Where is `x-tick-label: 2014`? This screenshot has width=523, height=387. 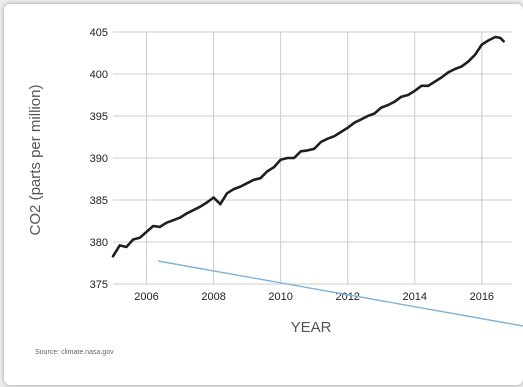
x-tick-label: 2014 is located at coordinates (415, 297).